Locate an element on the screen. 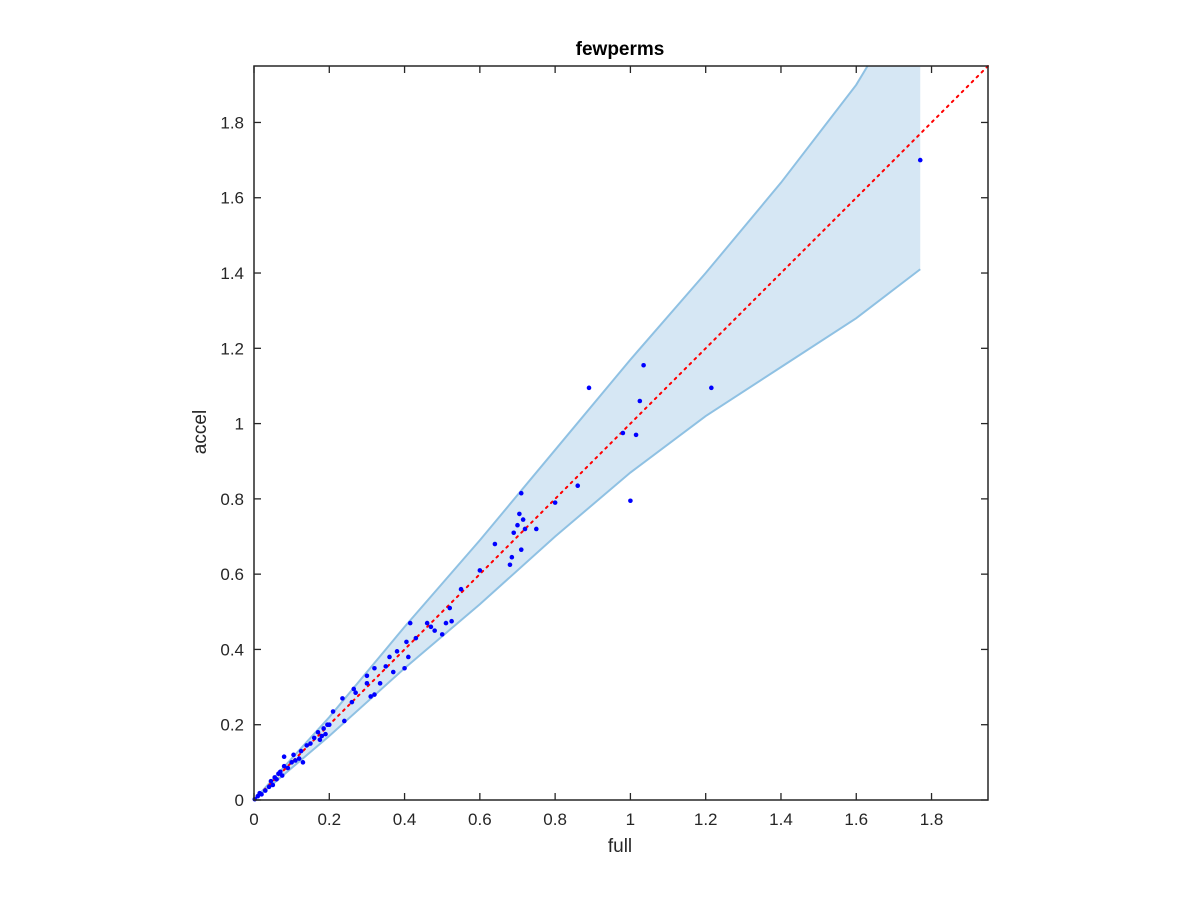  x-tick-label: 0 is located at coordinates (253, 819).